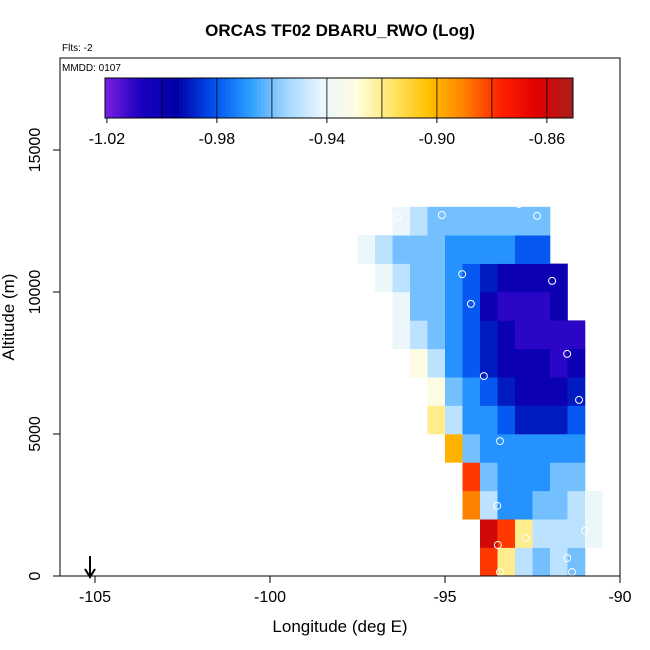 This screenshot has height=650, width=650. What do you see at coordinates (547, 139) in the screenshot?
I see `colorbar-tick-label: -0.86` at bounding box center [547, 139].